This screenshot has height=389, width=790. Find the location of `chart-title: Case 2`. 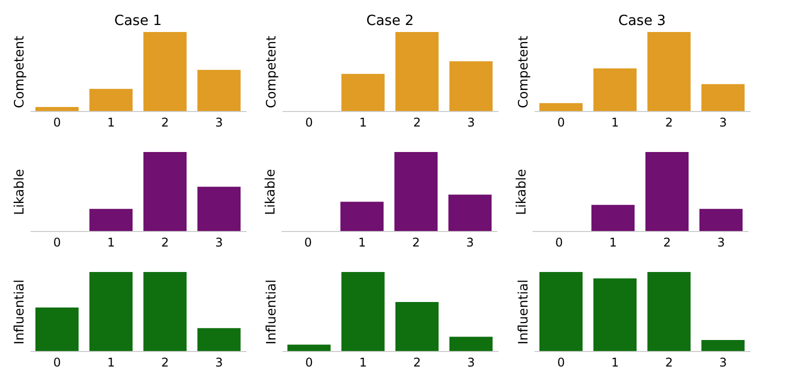

chart-title: Case 2 is located at coordinates (390, 21).